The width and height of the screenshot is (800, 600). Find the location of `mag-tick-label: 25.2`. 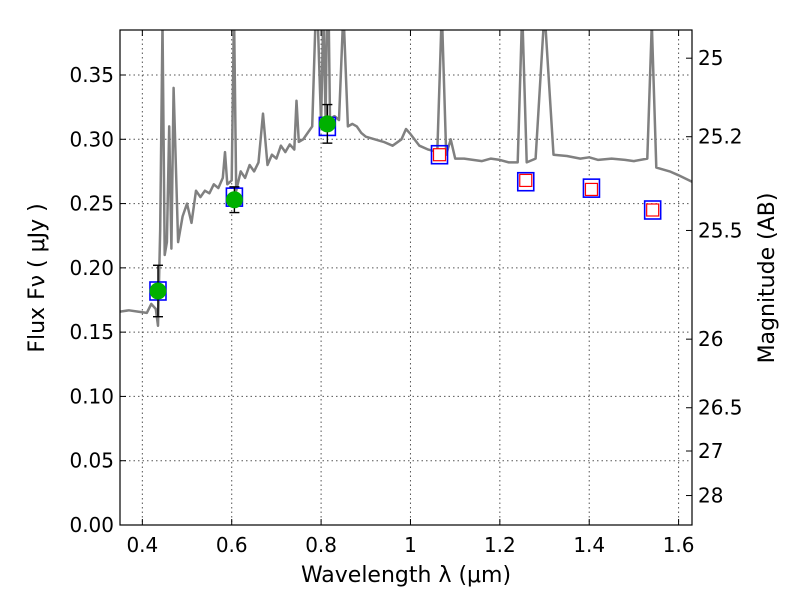

mag-tick-label: 25.2 is located at coordinates (720, 137).